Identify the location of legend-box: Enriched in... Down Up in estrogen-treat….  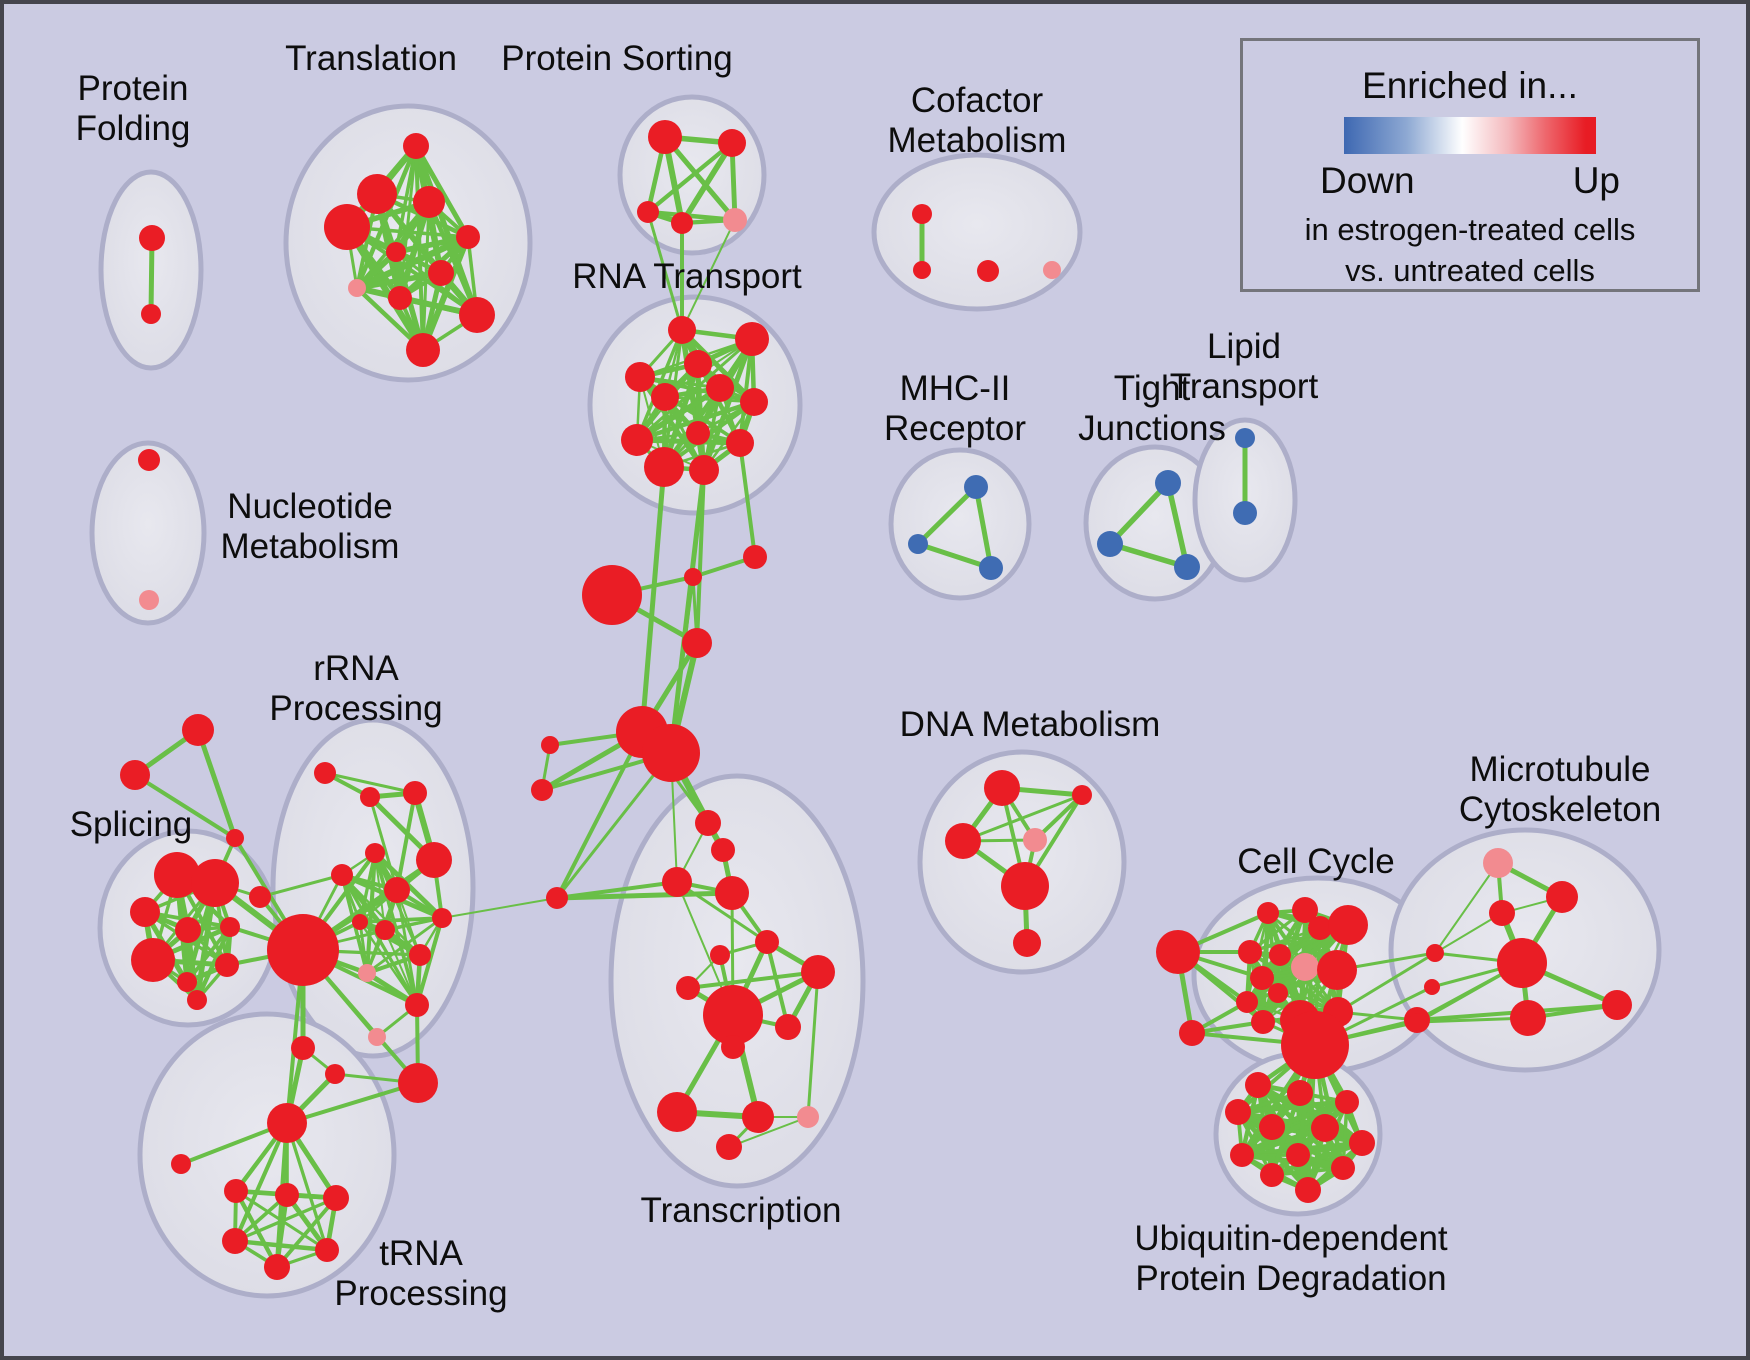
(1470, 165).